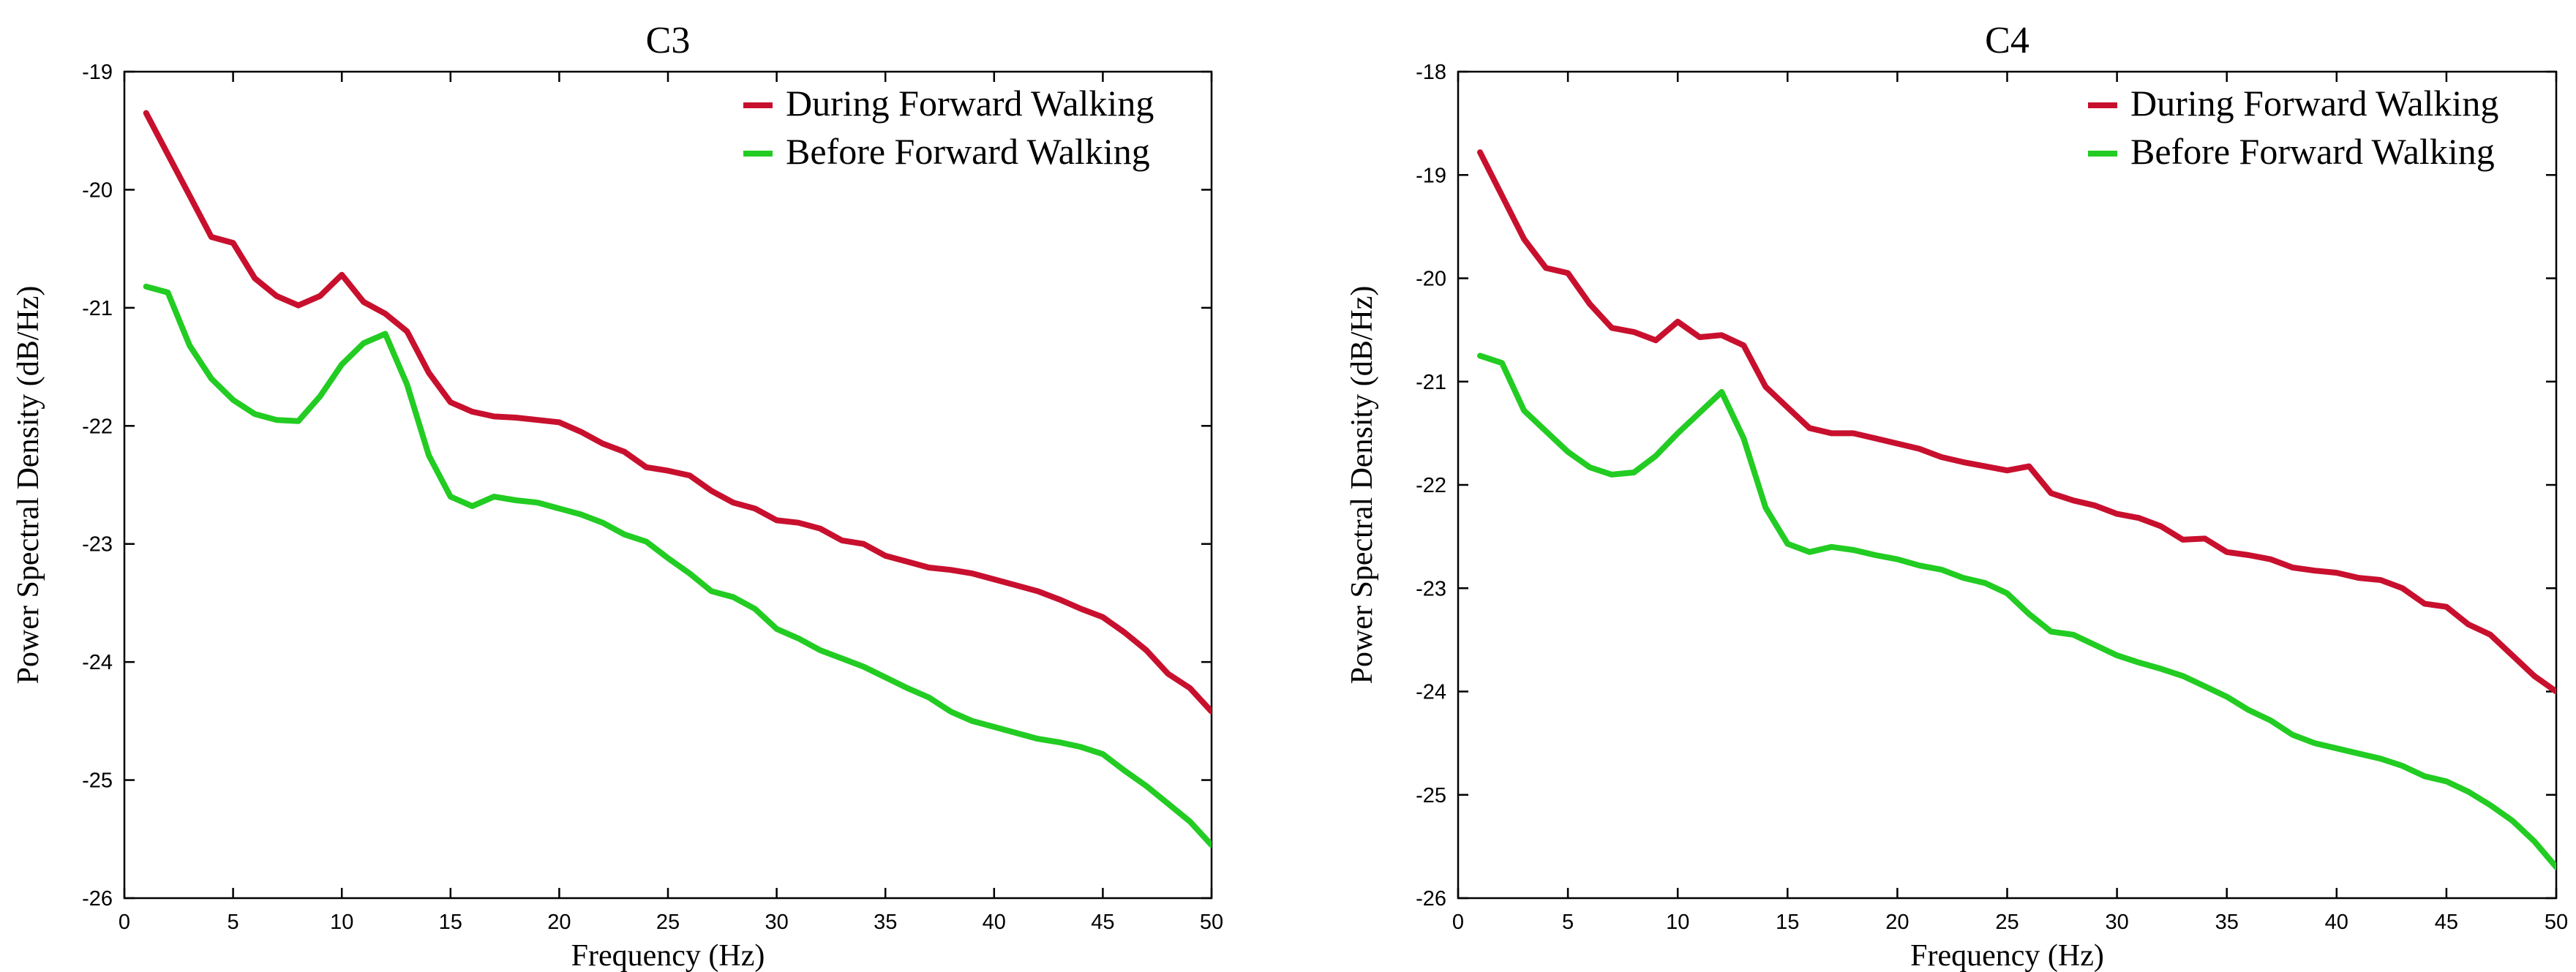 The image size is (2576, 972). I want to click on chart-title: C3, so click(669, 40).